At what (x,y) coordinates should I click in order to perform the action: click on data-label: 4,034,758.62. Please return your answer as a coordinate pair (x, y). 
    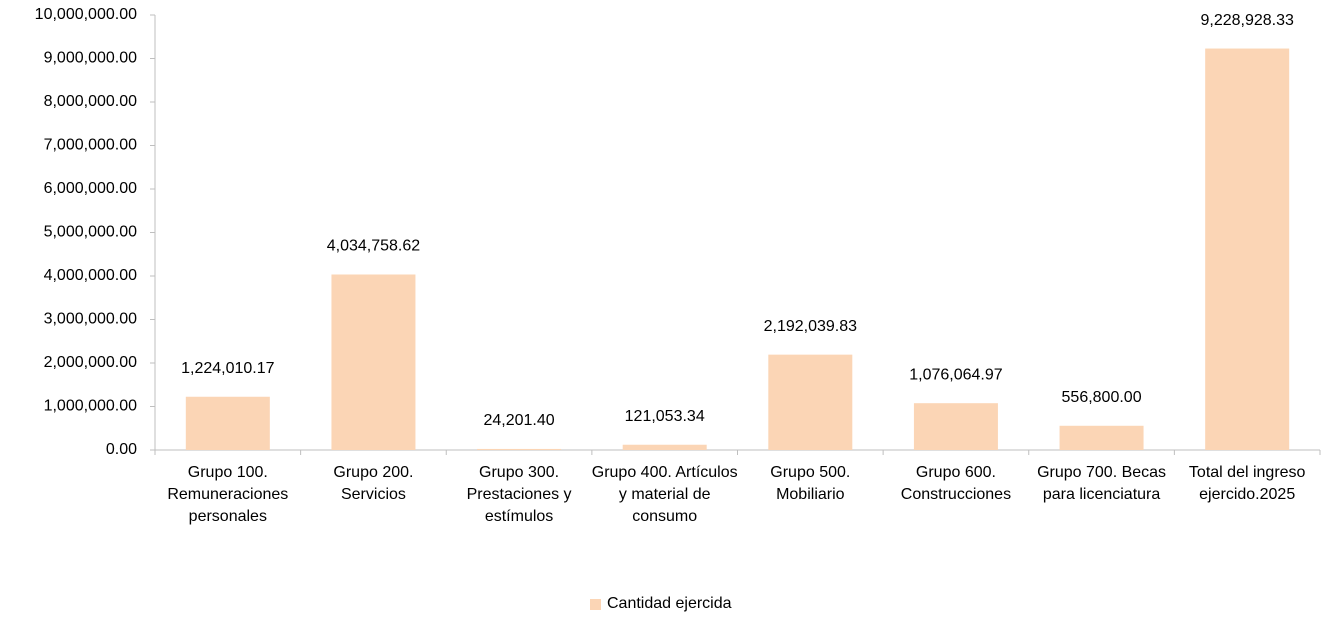
    Looking at the image, I should click on (374, 246).